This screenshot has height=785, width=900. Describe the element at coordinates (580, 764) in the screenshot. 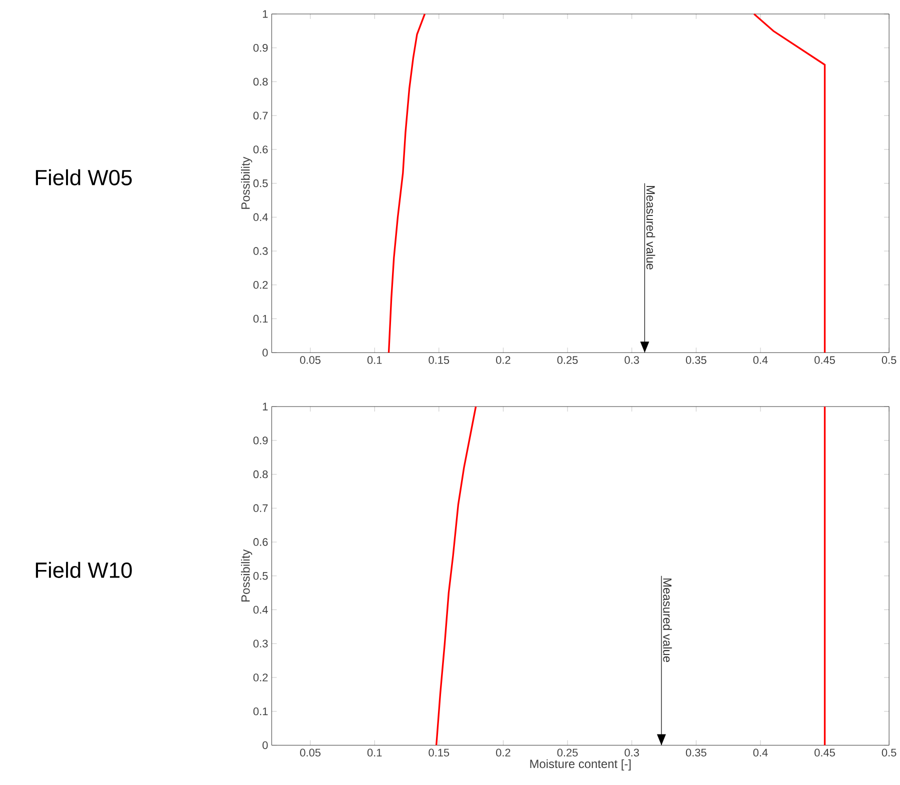

I see `x-axis-title: Moisture content [-]` at that location.